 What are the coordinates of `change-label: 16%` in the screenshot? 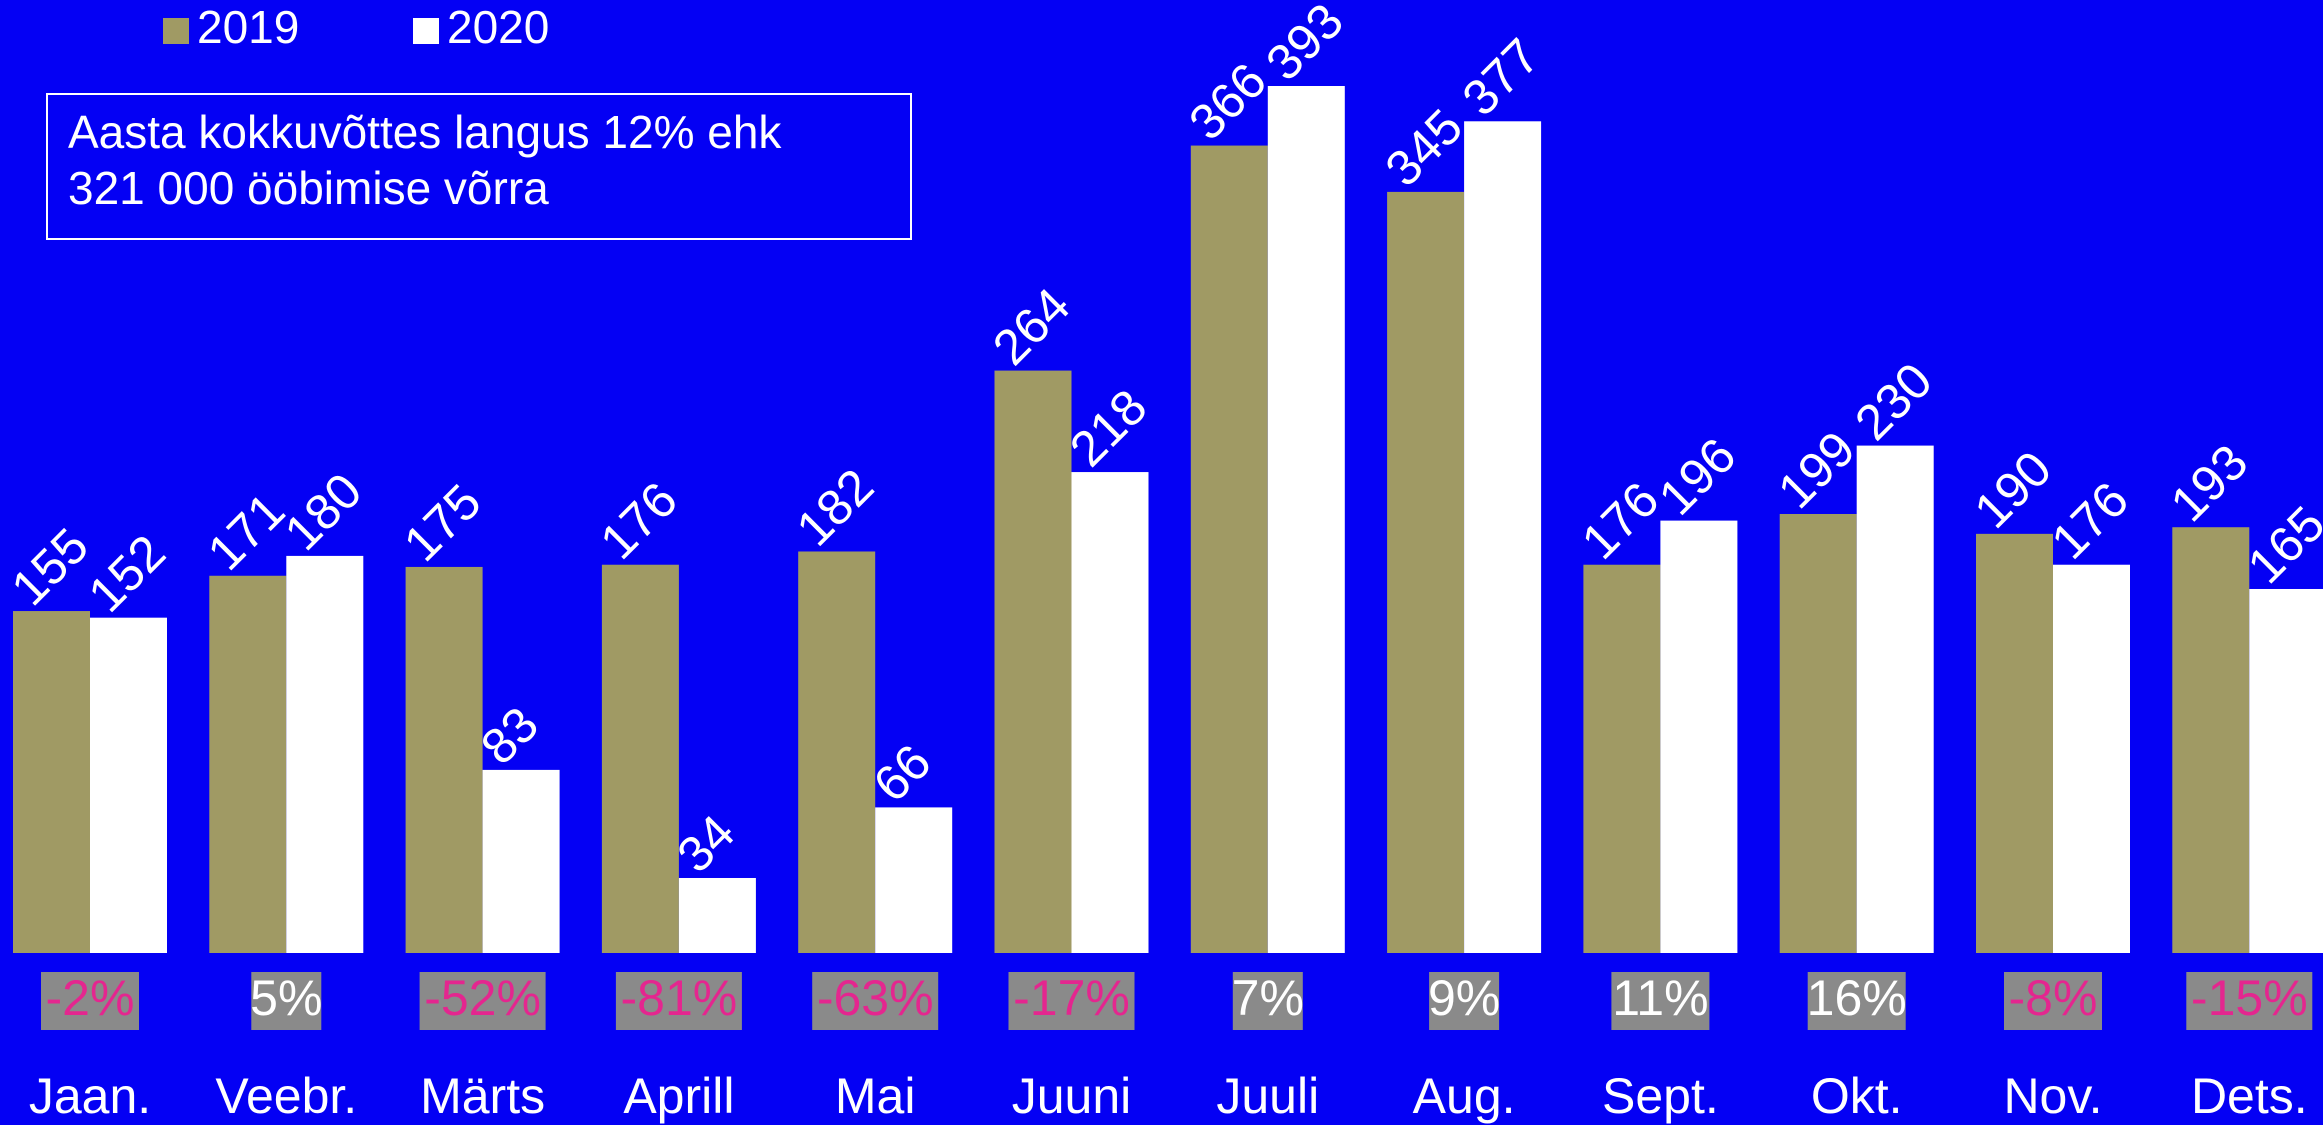 It's located at (1857, 998).